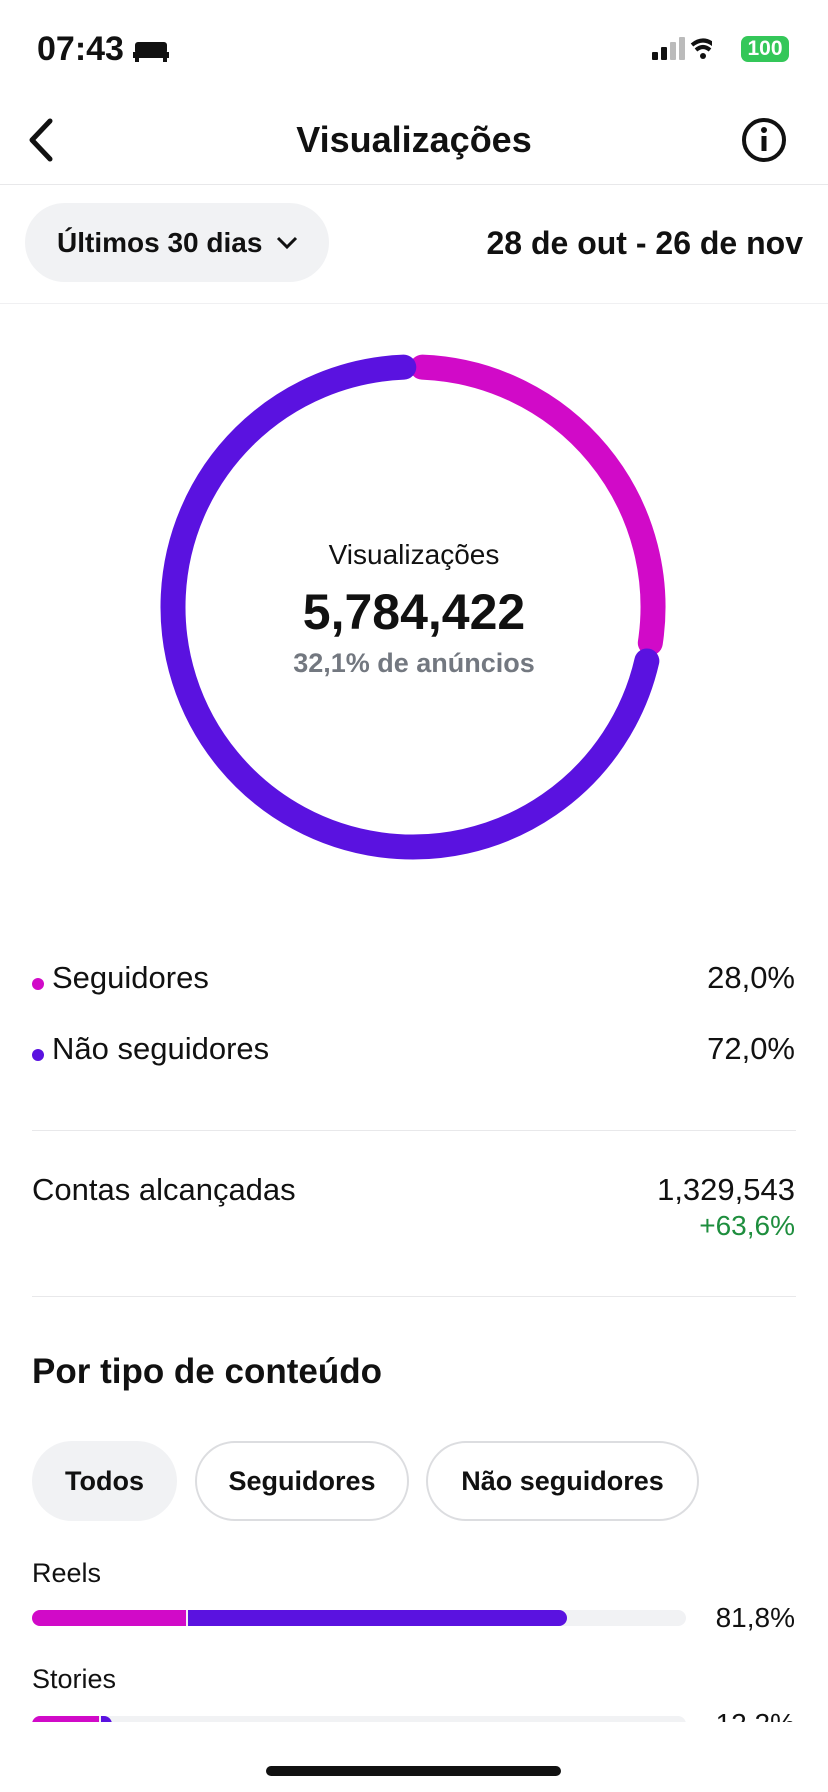  Describe the element at coordinates (414, 612) in the screenshot. I see `donut-total: 5,784,422` at that location.